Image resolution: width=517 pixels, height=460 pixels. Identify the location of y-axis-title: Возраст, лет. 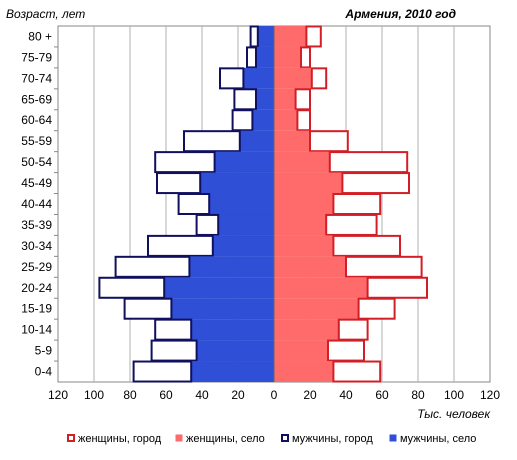
(45, 14).